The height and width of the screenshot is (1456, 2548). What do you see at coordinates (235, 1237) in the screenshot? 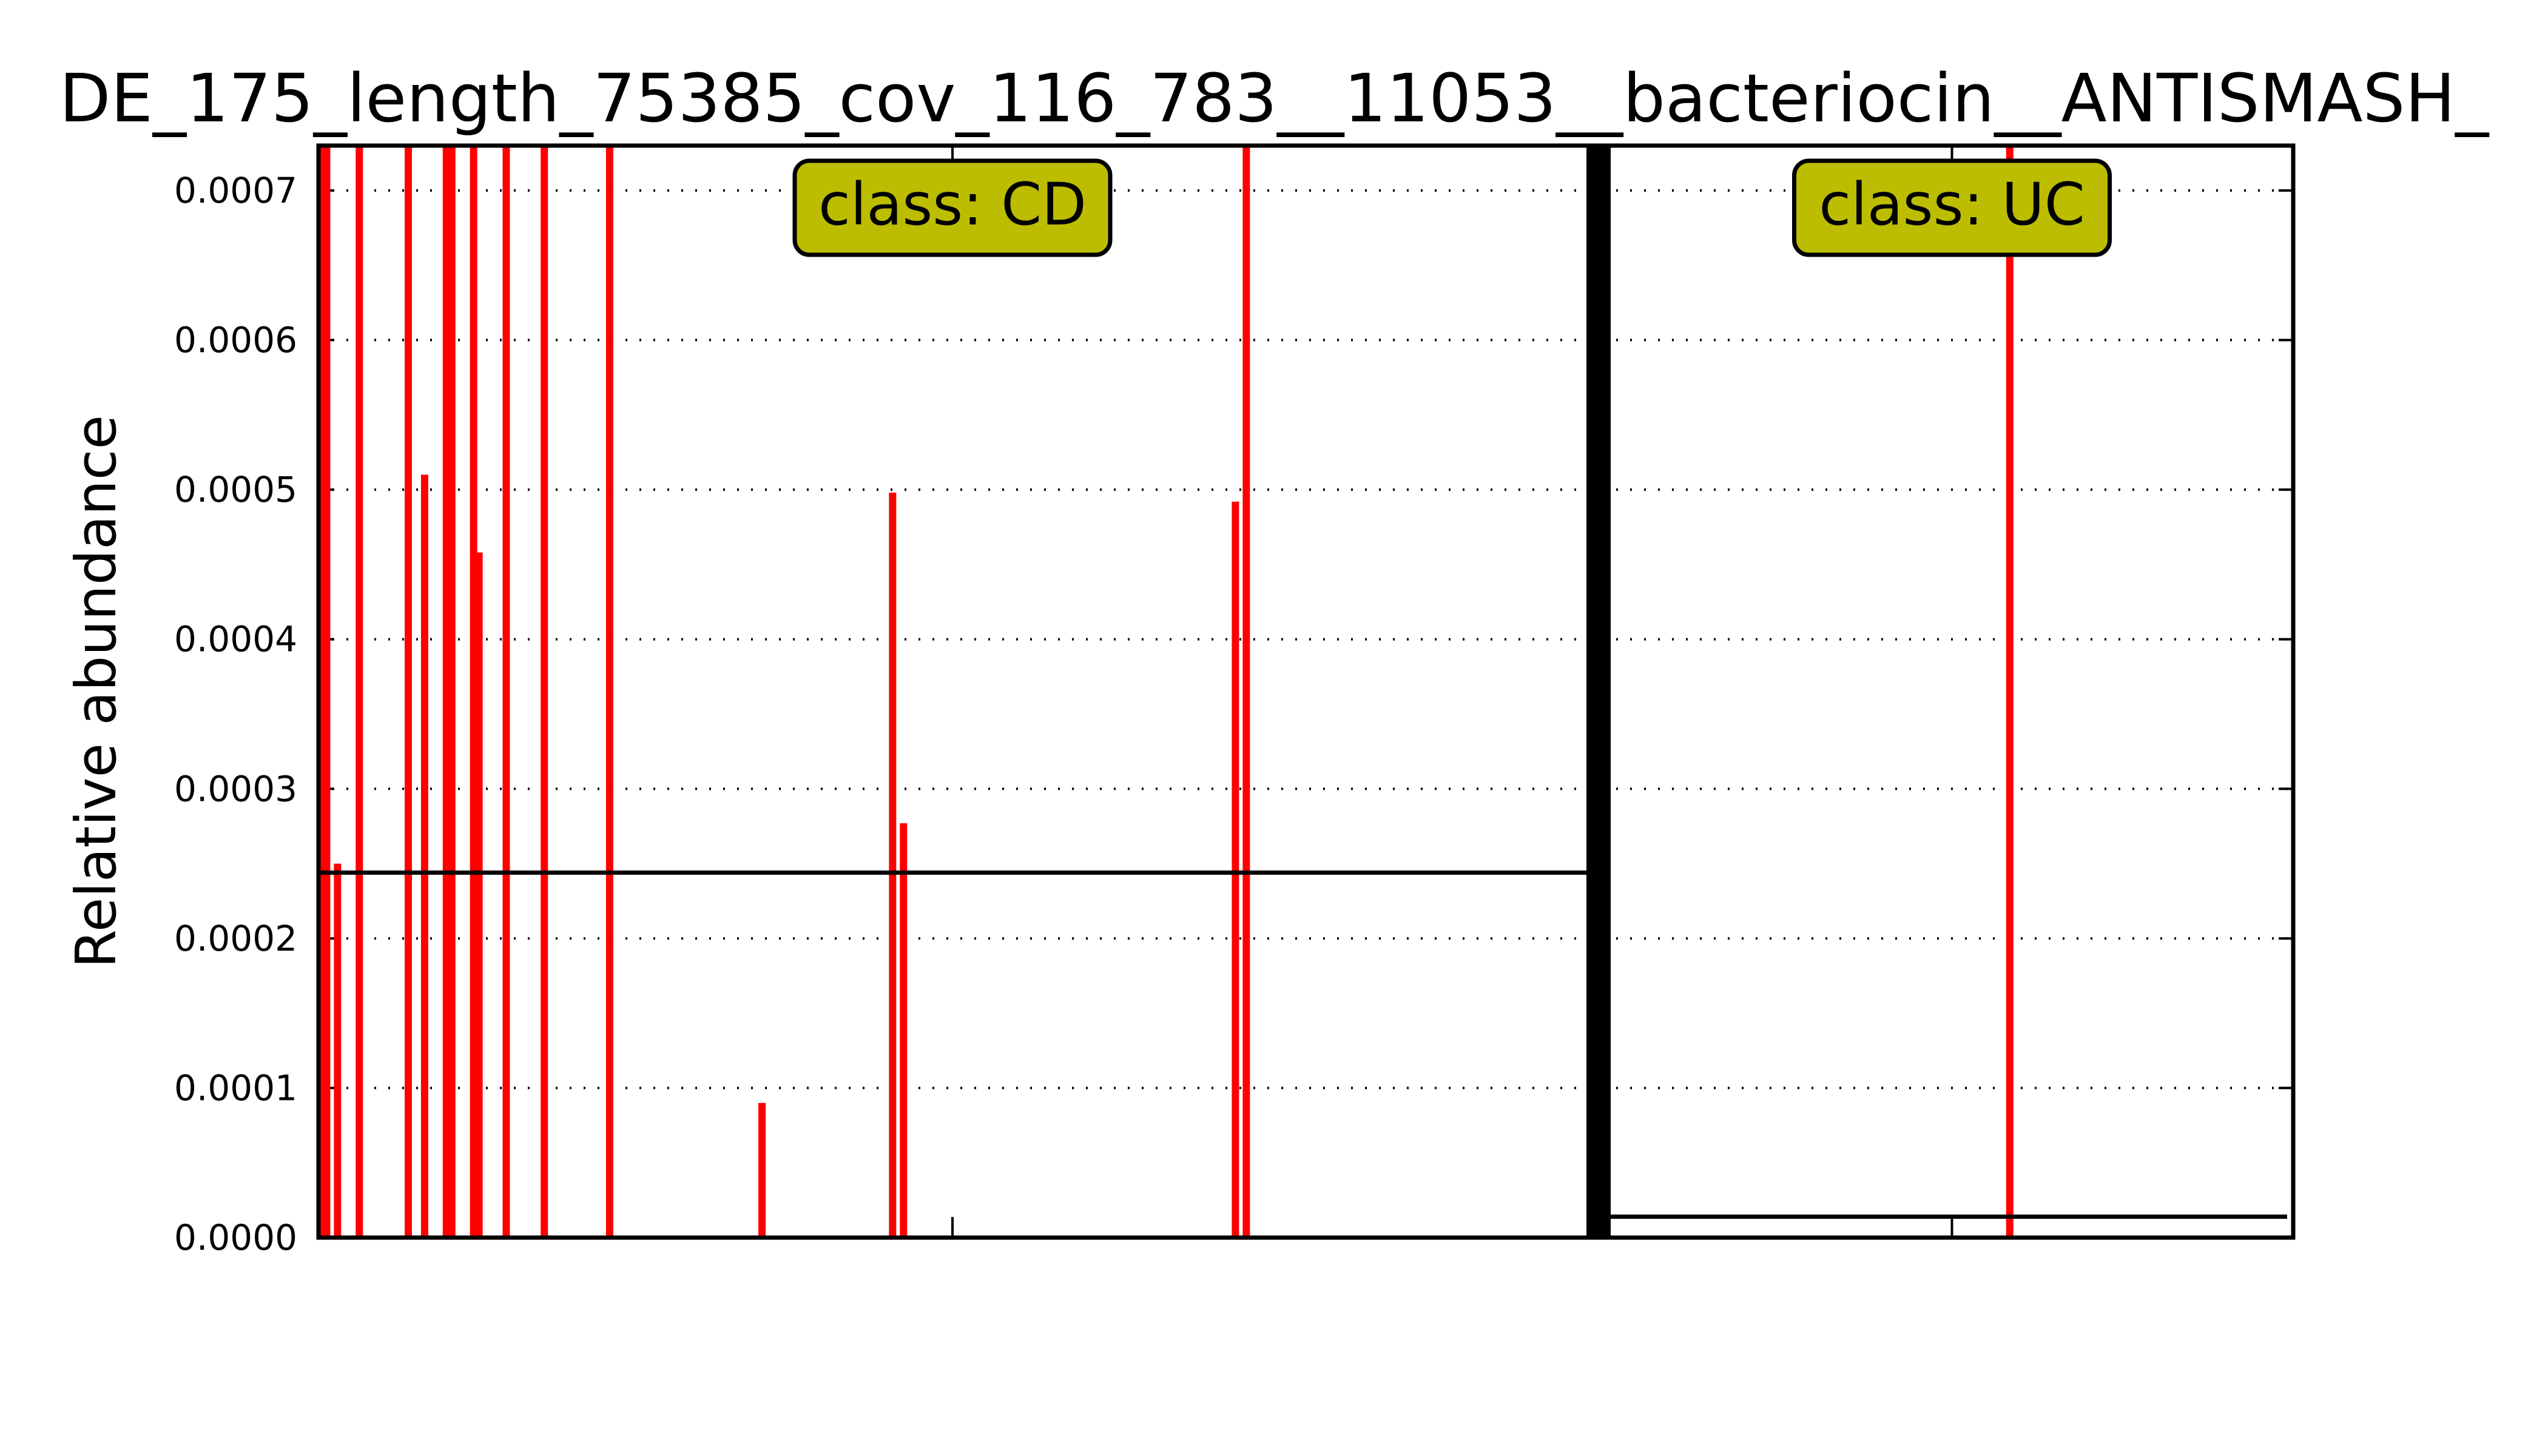
I see `y-tick-label: 0.0000` at bounding box center [235, 1237].